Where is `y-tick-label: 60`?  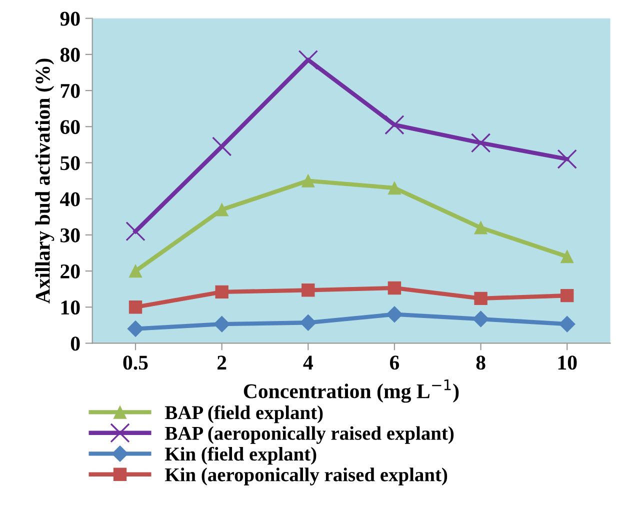 y-tick-label: 60 is located at coordinates (70, 127).